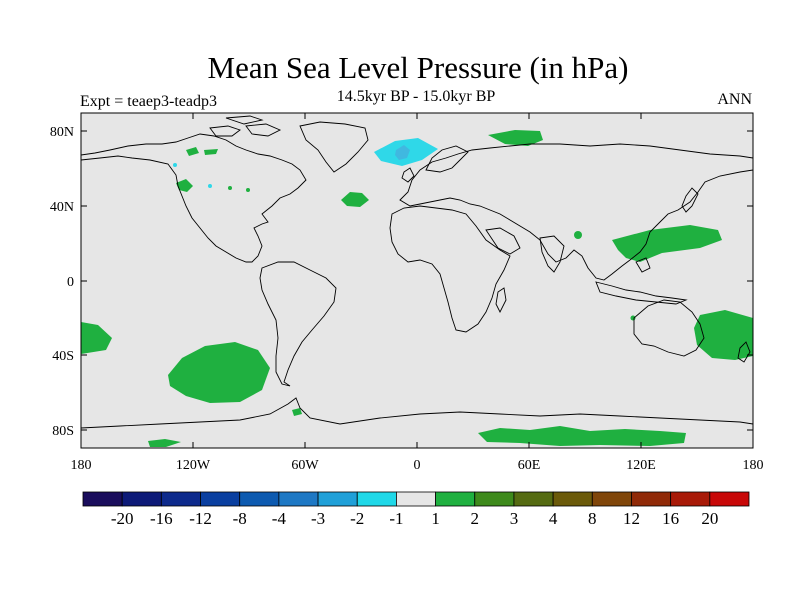  I want to click on colorbar-label: 12, so click(631, 518).